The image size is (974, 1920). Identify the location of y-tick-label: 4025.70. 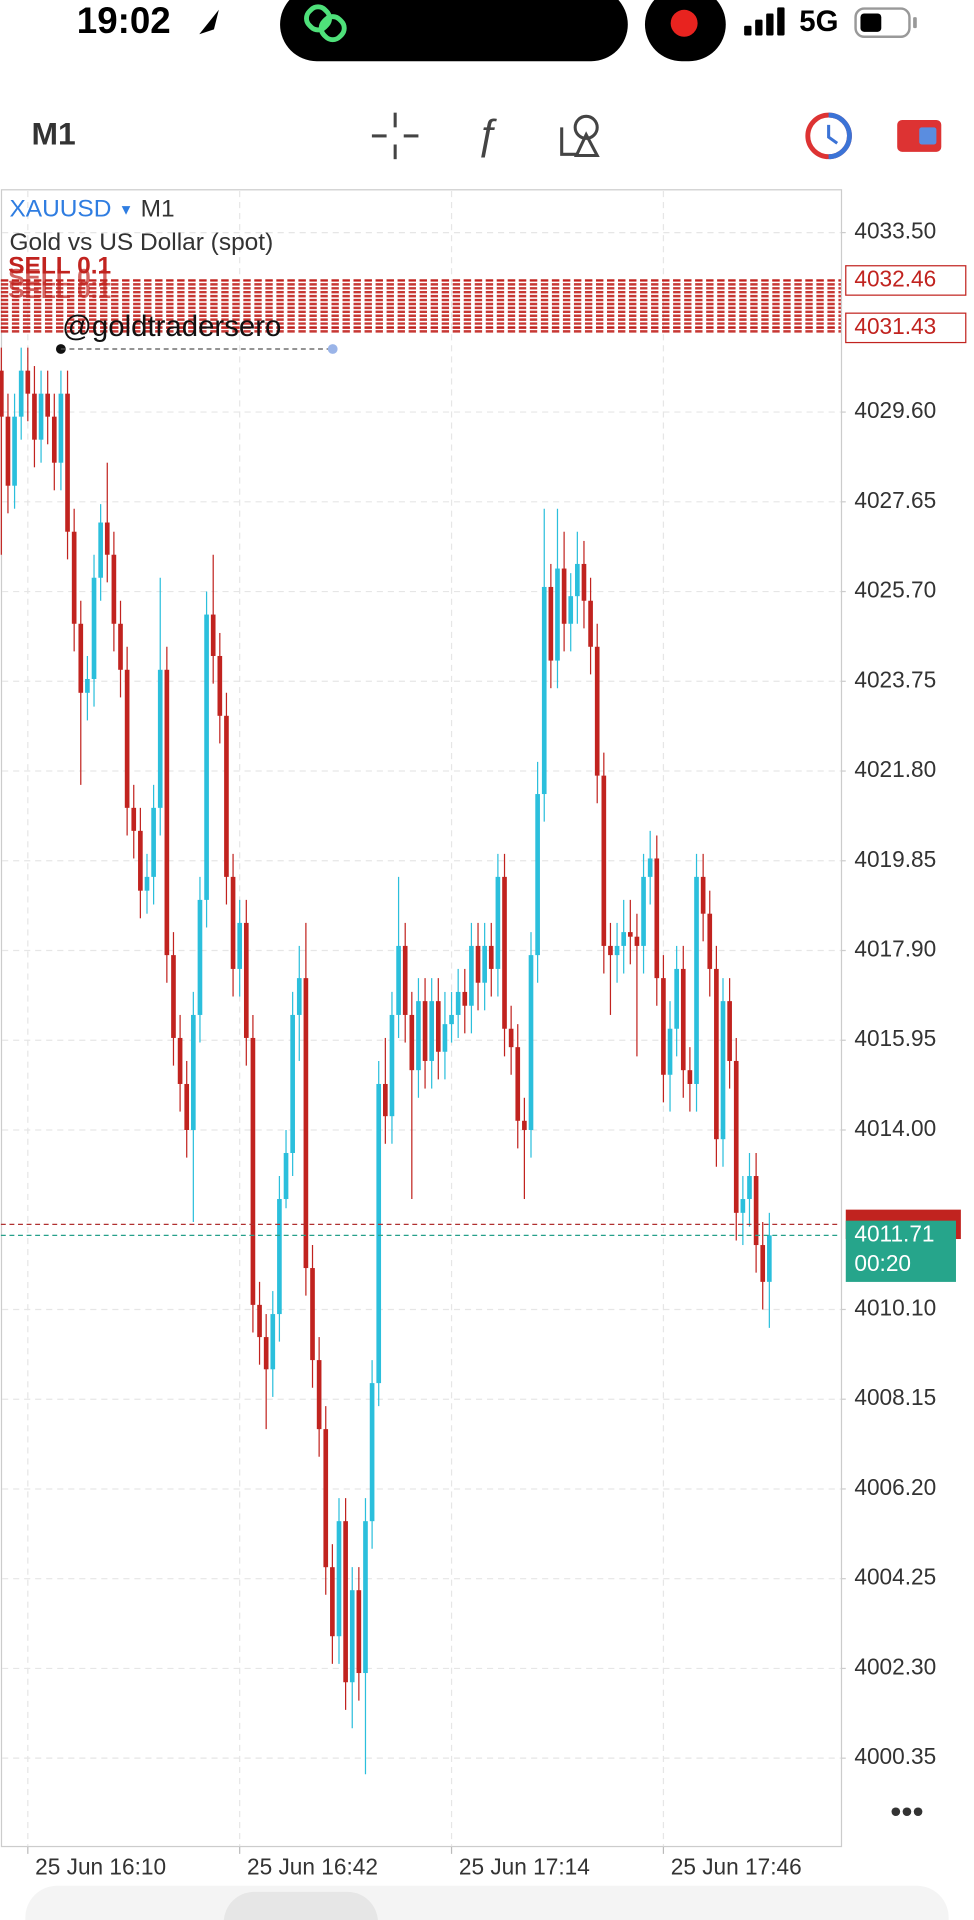
(895, 590).